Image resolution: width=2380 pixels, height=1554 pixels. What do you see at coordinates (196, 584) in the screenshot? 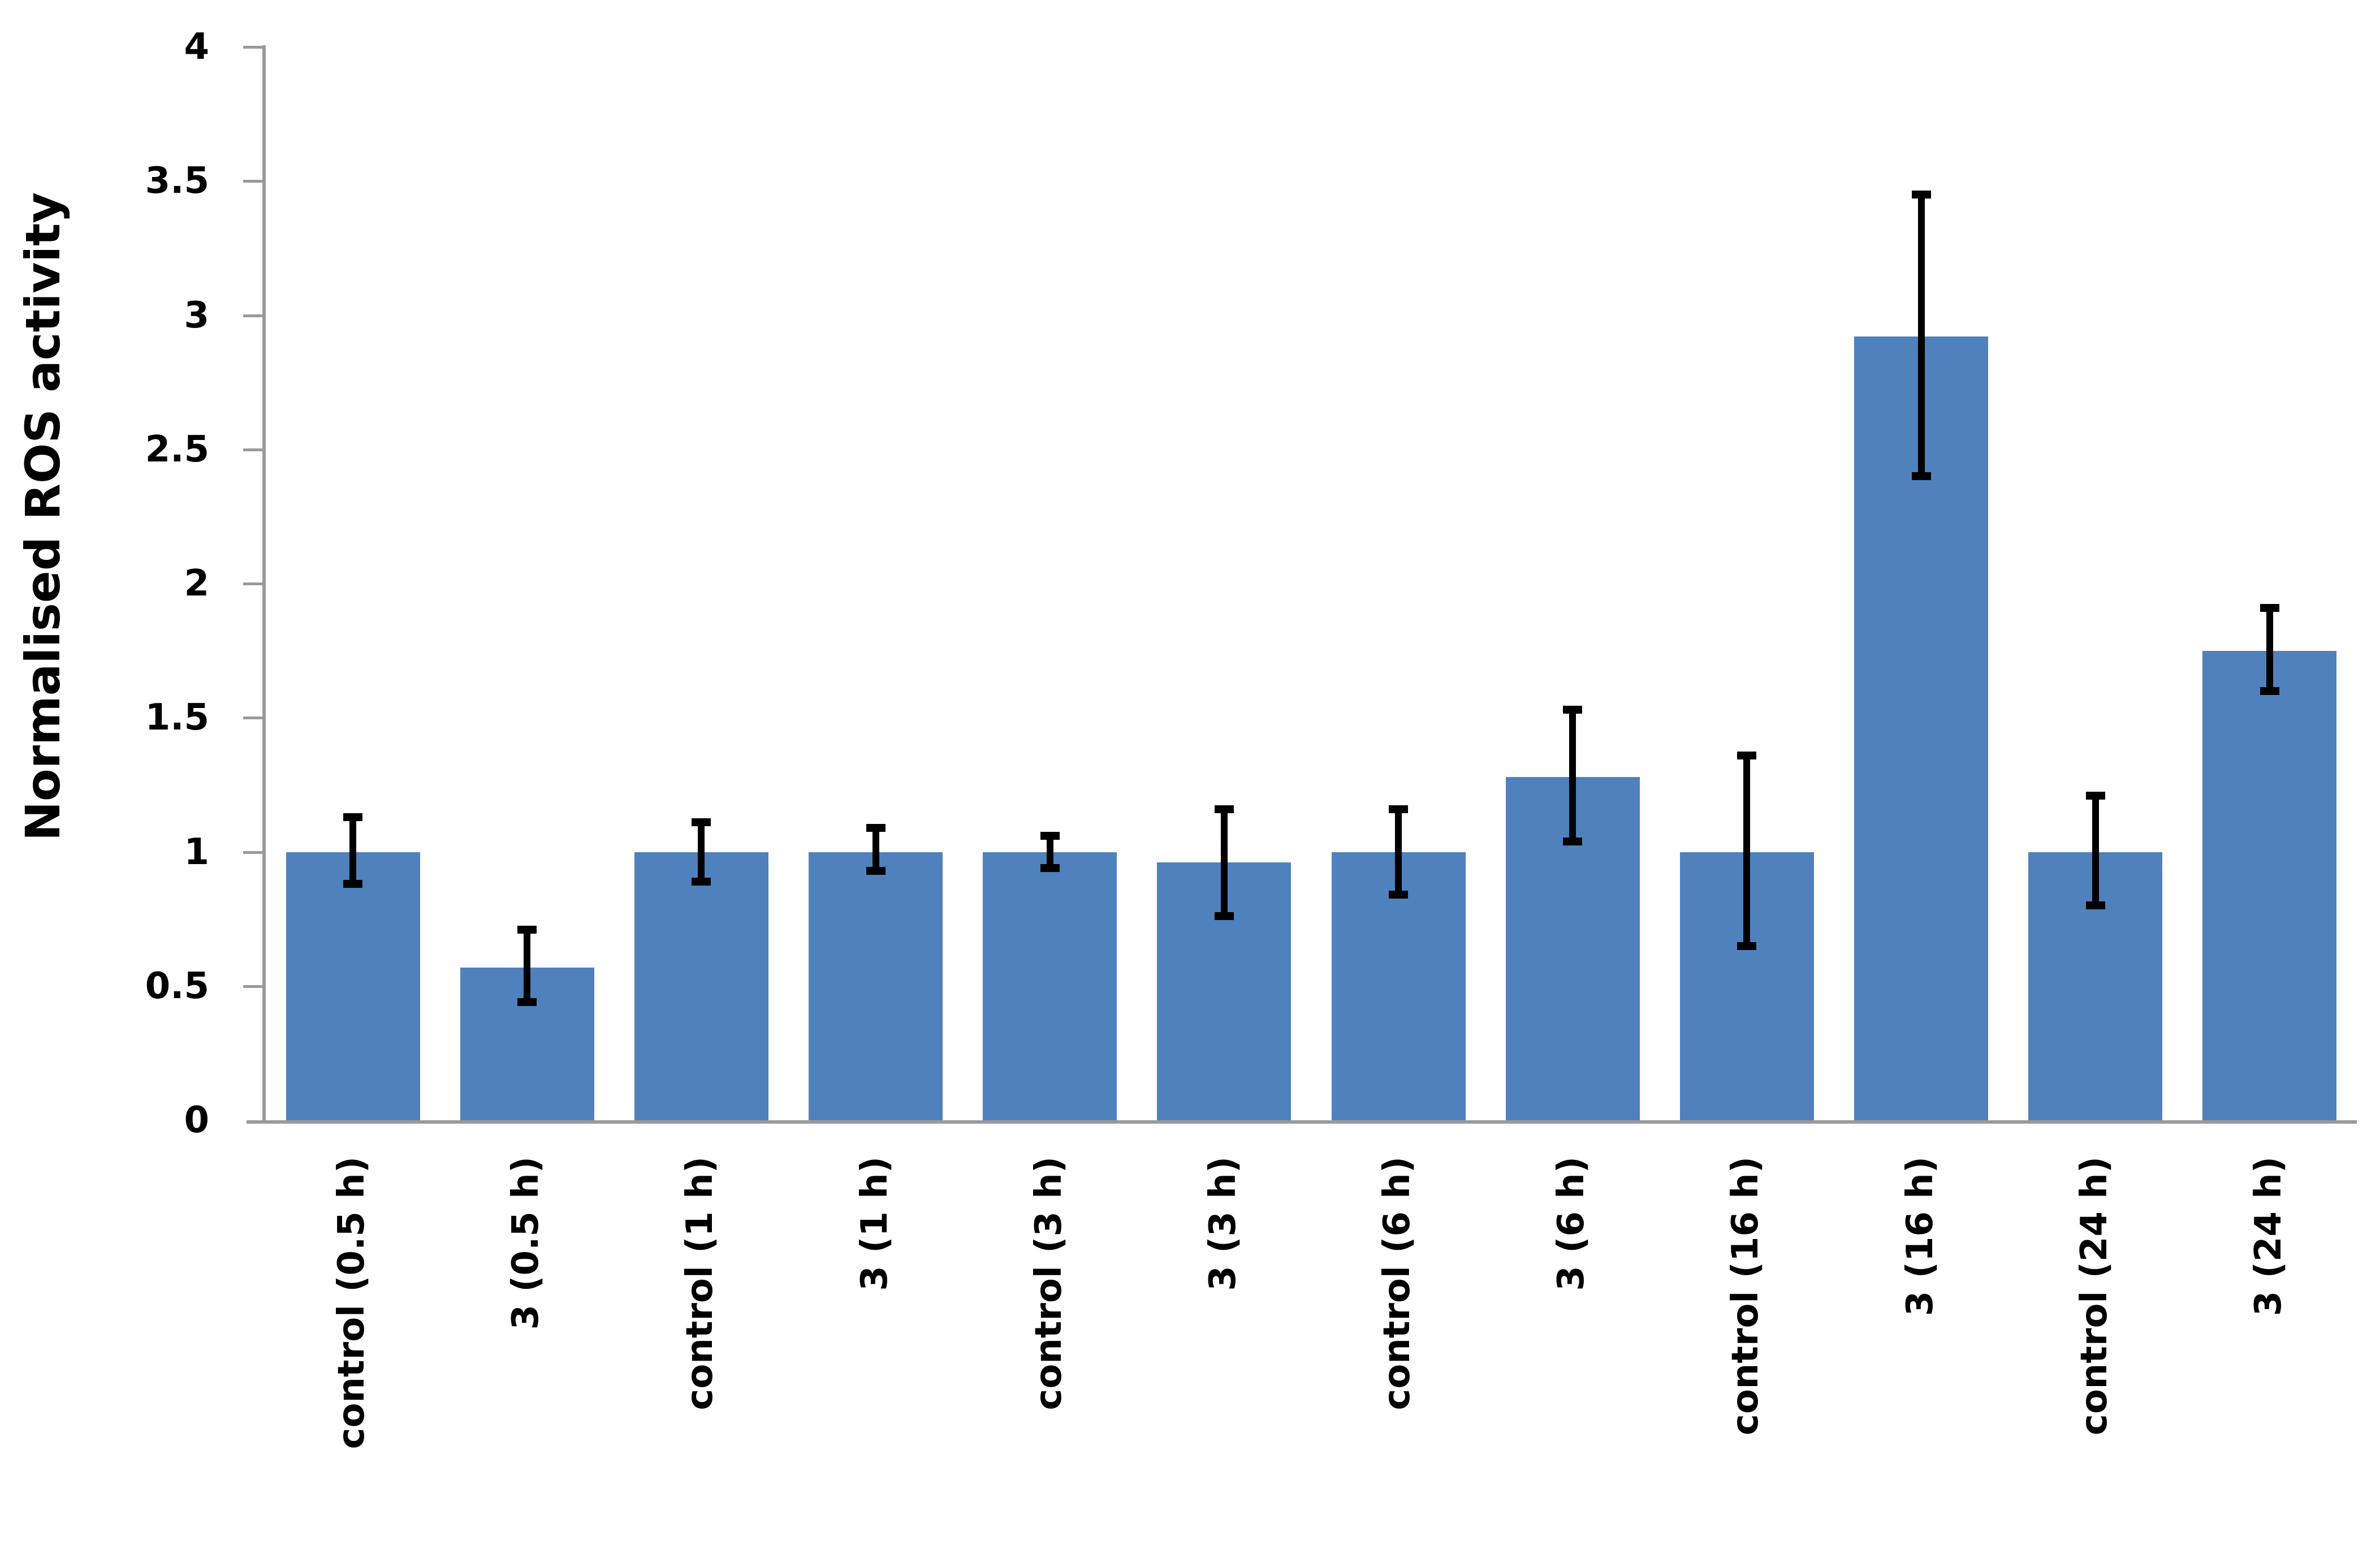
I see `y-tick-label: 2` at bounding box center [196, 584].